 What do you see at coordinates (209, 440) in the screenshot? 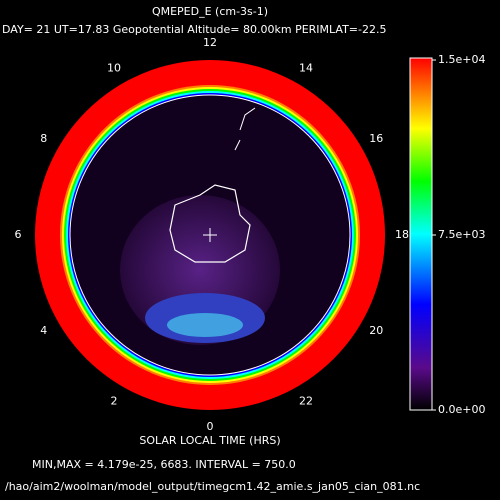
I see `x-axis-label: SOLAR LOCAL TIME (HRS)` at bounding box center [209, 440].